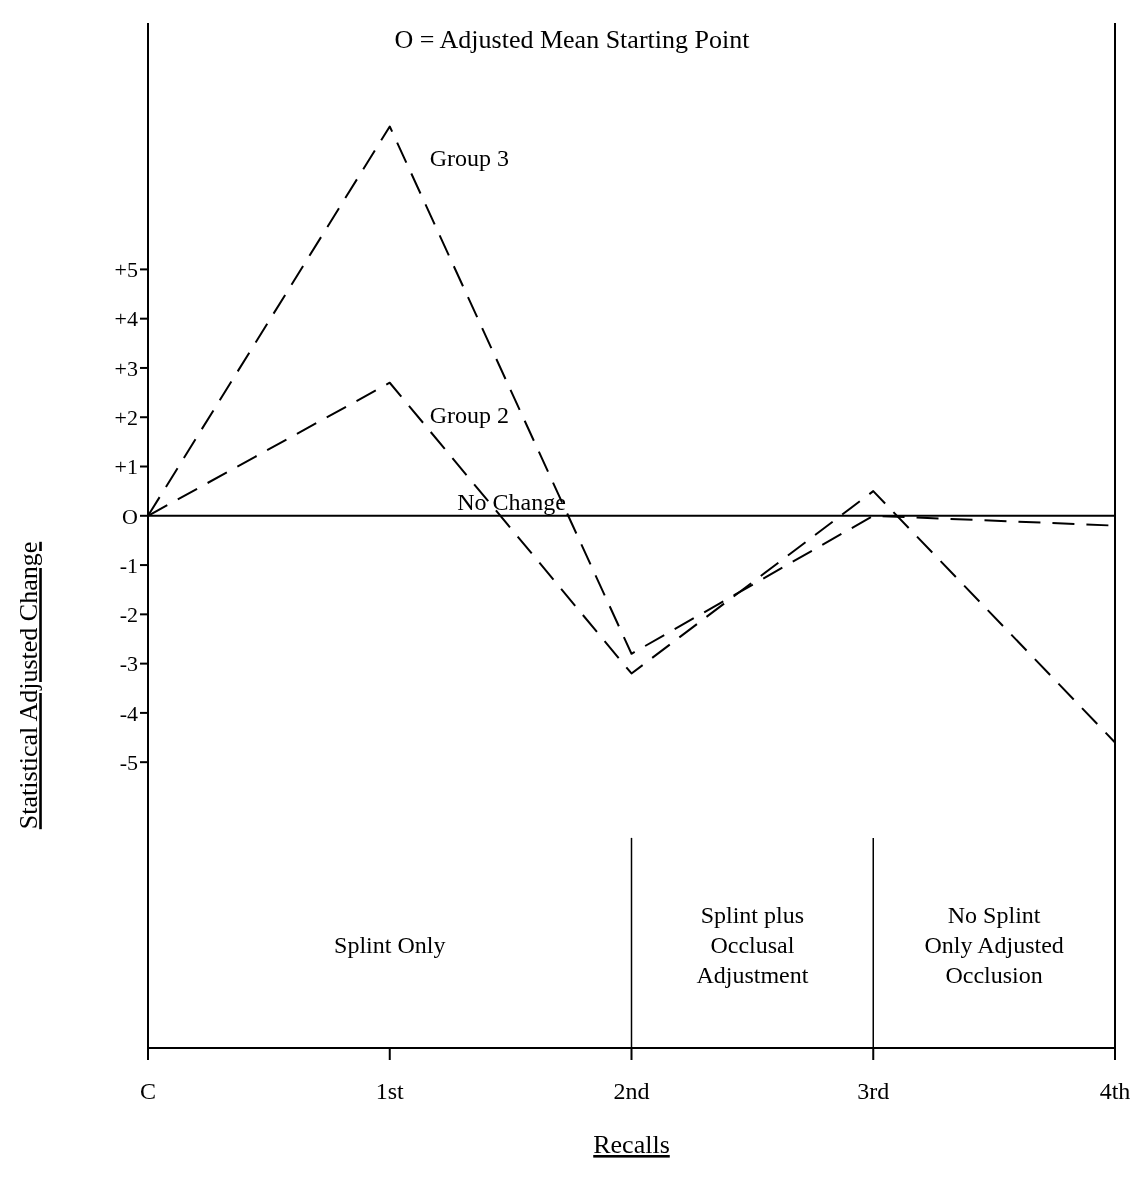 The height and width of the screenshot is (1192, 1144). What do you see at coordinates (128, 762) in the screenshot?
I see `y-tick-label: -5` at bounding box center [128, 762].